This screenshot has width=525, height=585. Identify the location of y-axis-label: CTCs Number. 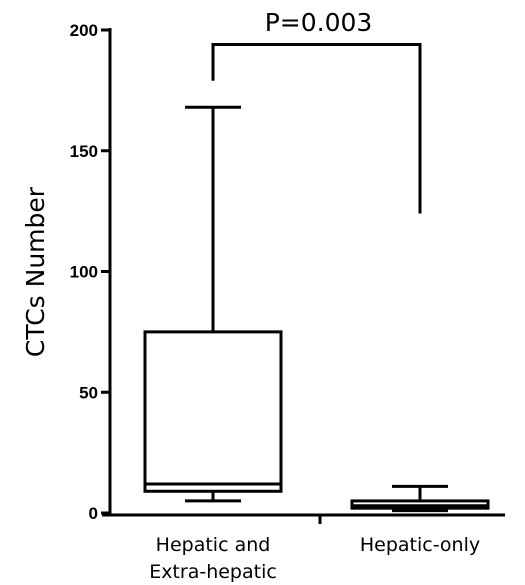
(35, 271).